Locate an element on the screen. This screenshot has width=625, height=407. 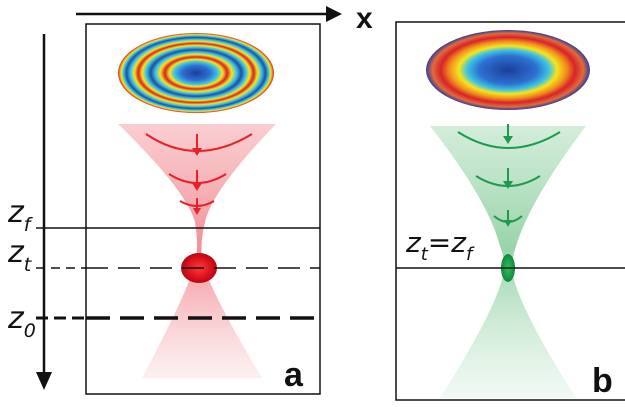
panel-b-wavefront-arrows is located at coordinates (508, 181).